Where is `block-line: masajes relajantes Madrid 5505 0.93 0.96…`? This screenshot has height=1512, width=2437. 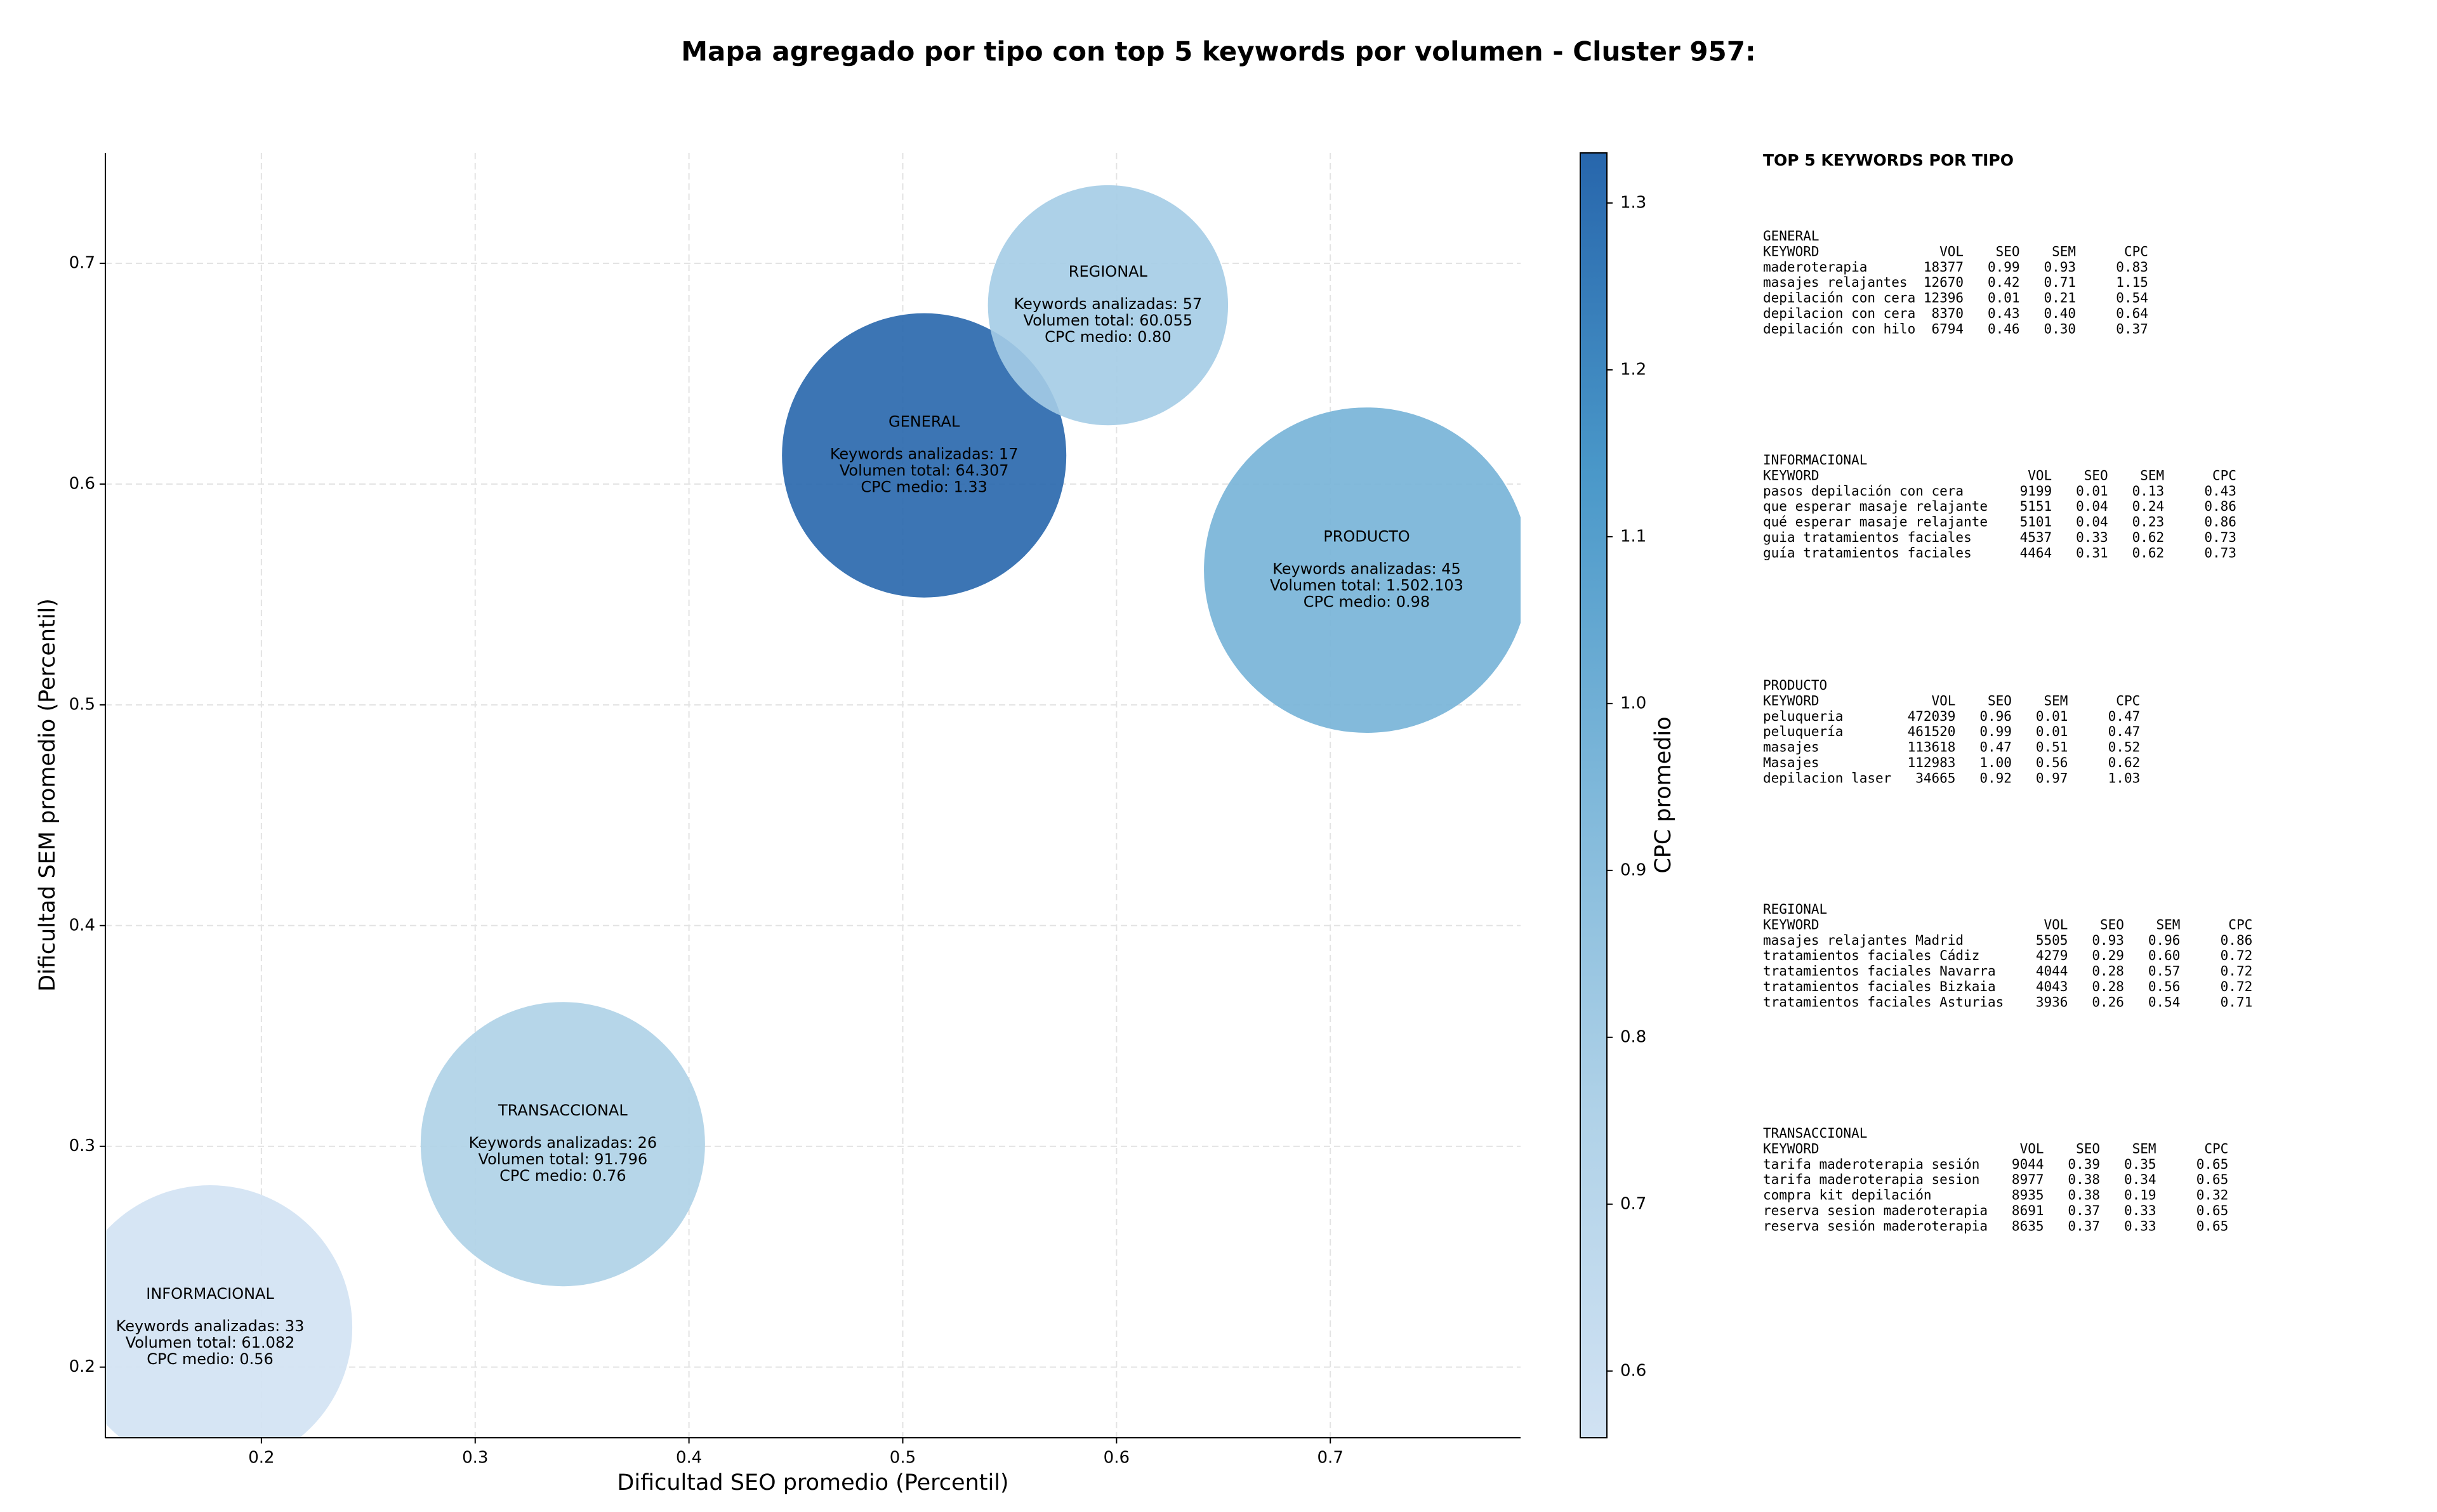
block-line: masajes relajantes Madrid 5505 0.93 0.96… is located at coordinates (2007, 941).